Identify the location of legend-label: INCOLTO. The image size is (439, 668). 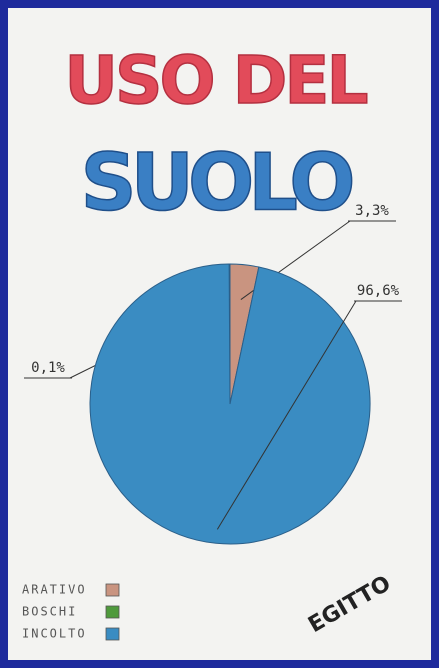
(54, 634).